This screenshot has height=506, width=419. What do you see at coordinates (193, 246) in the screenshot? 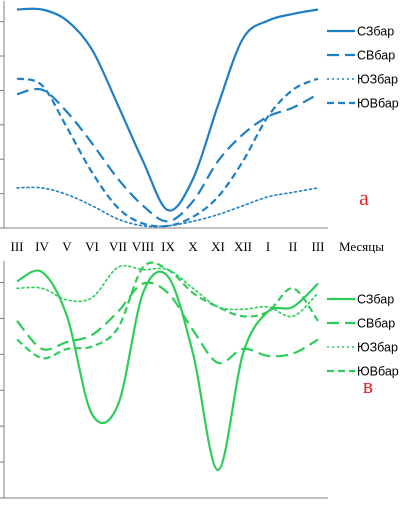
I see `x-tick-label: X` at bounding box center [193, 246].